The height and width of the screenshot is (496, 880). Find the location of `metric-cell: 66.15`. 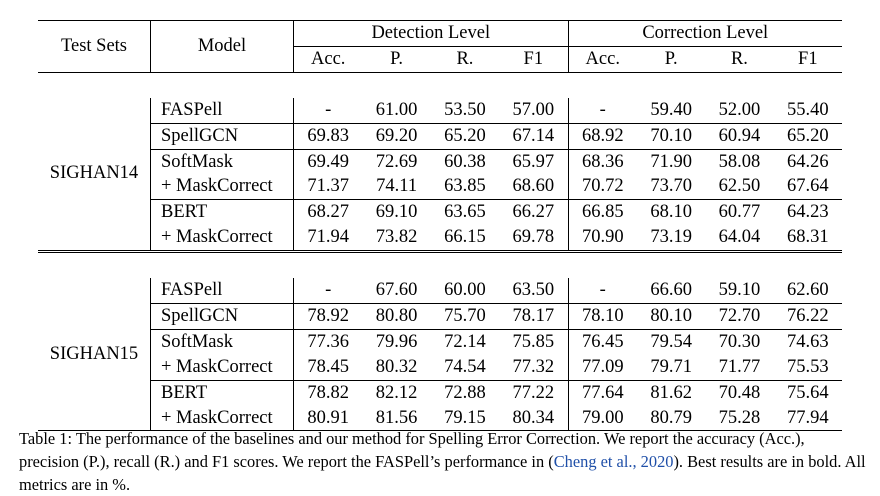

metric-cell: 66.15 is located at coordinates (465, 237).